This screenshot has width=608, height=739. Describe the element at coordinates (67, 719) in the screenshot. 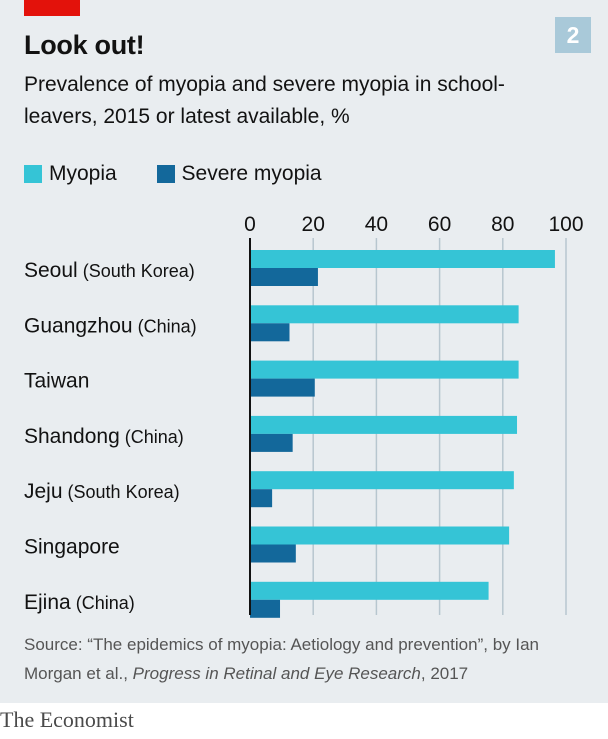

I see `brand-wordmark: The Economist` at that location.